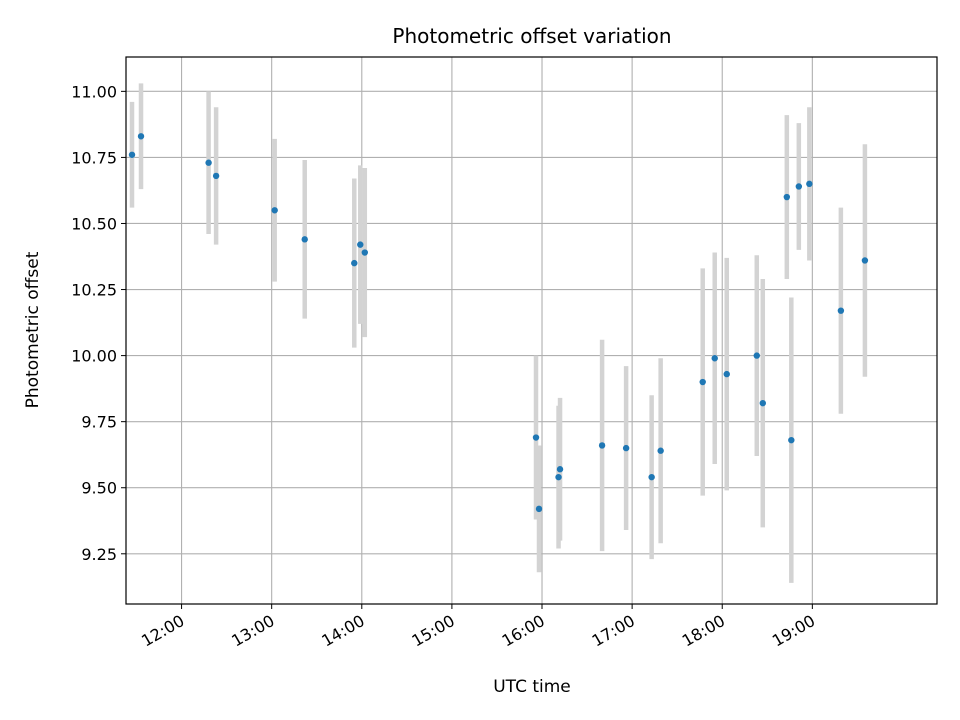 The width and height of the screenshot is (960, 720). I want to click on y-tick-label: 9.25, so click(99, 554).